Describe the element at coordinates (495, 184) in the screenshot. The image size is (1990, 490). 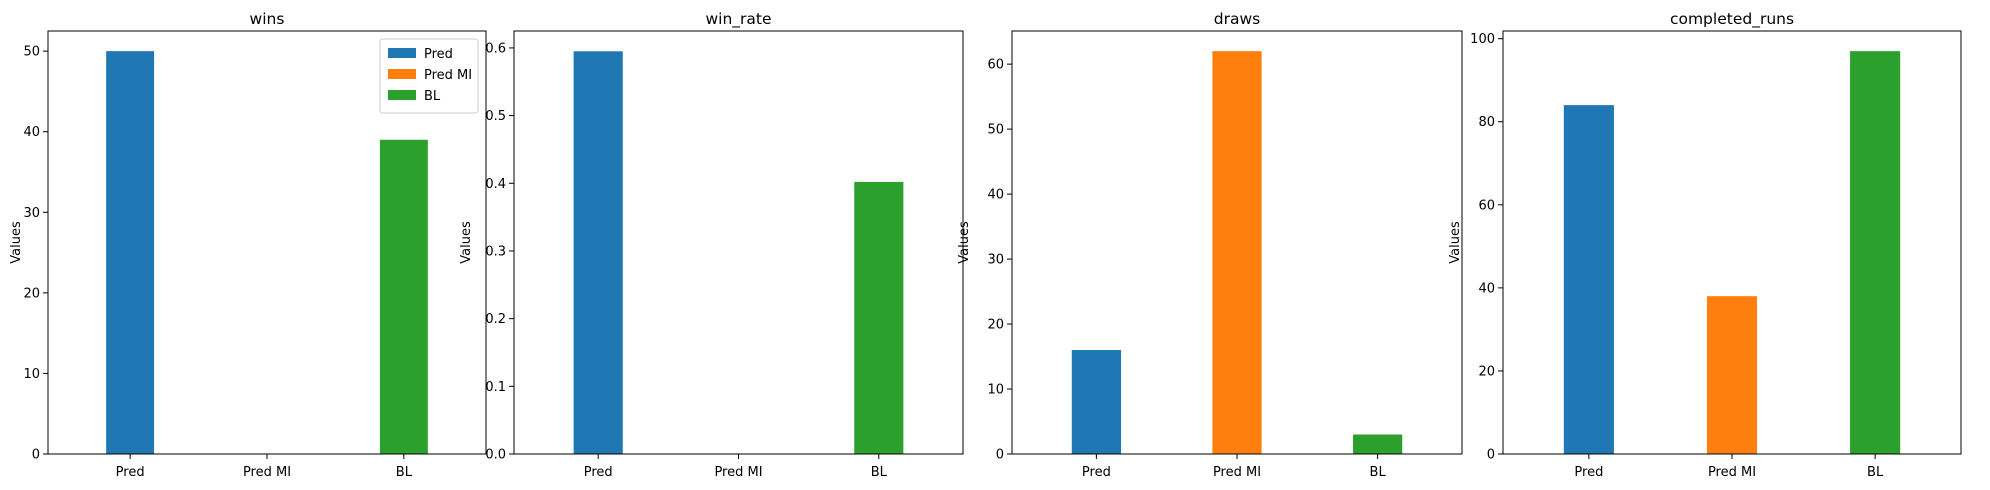
I see `y-tick-label: 0.4` at that location.